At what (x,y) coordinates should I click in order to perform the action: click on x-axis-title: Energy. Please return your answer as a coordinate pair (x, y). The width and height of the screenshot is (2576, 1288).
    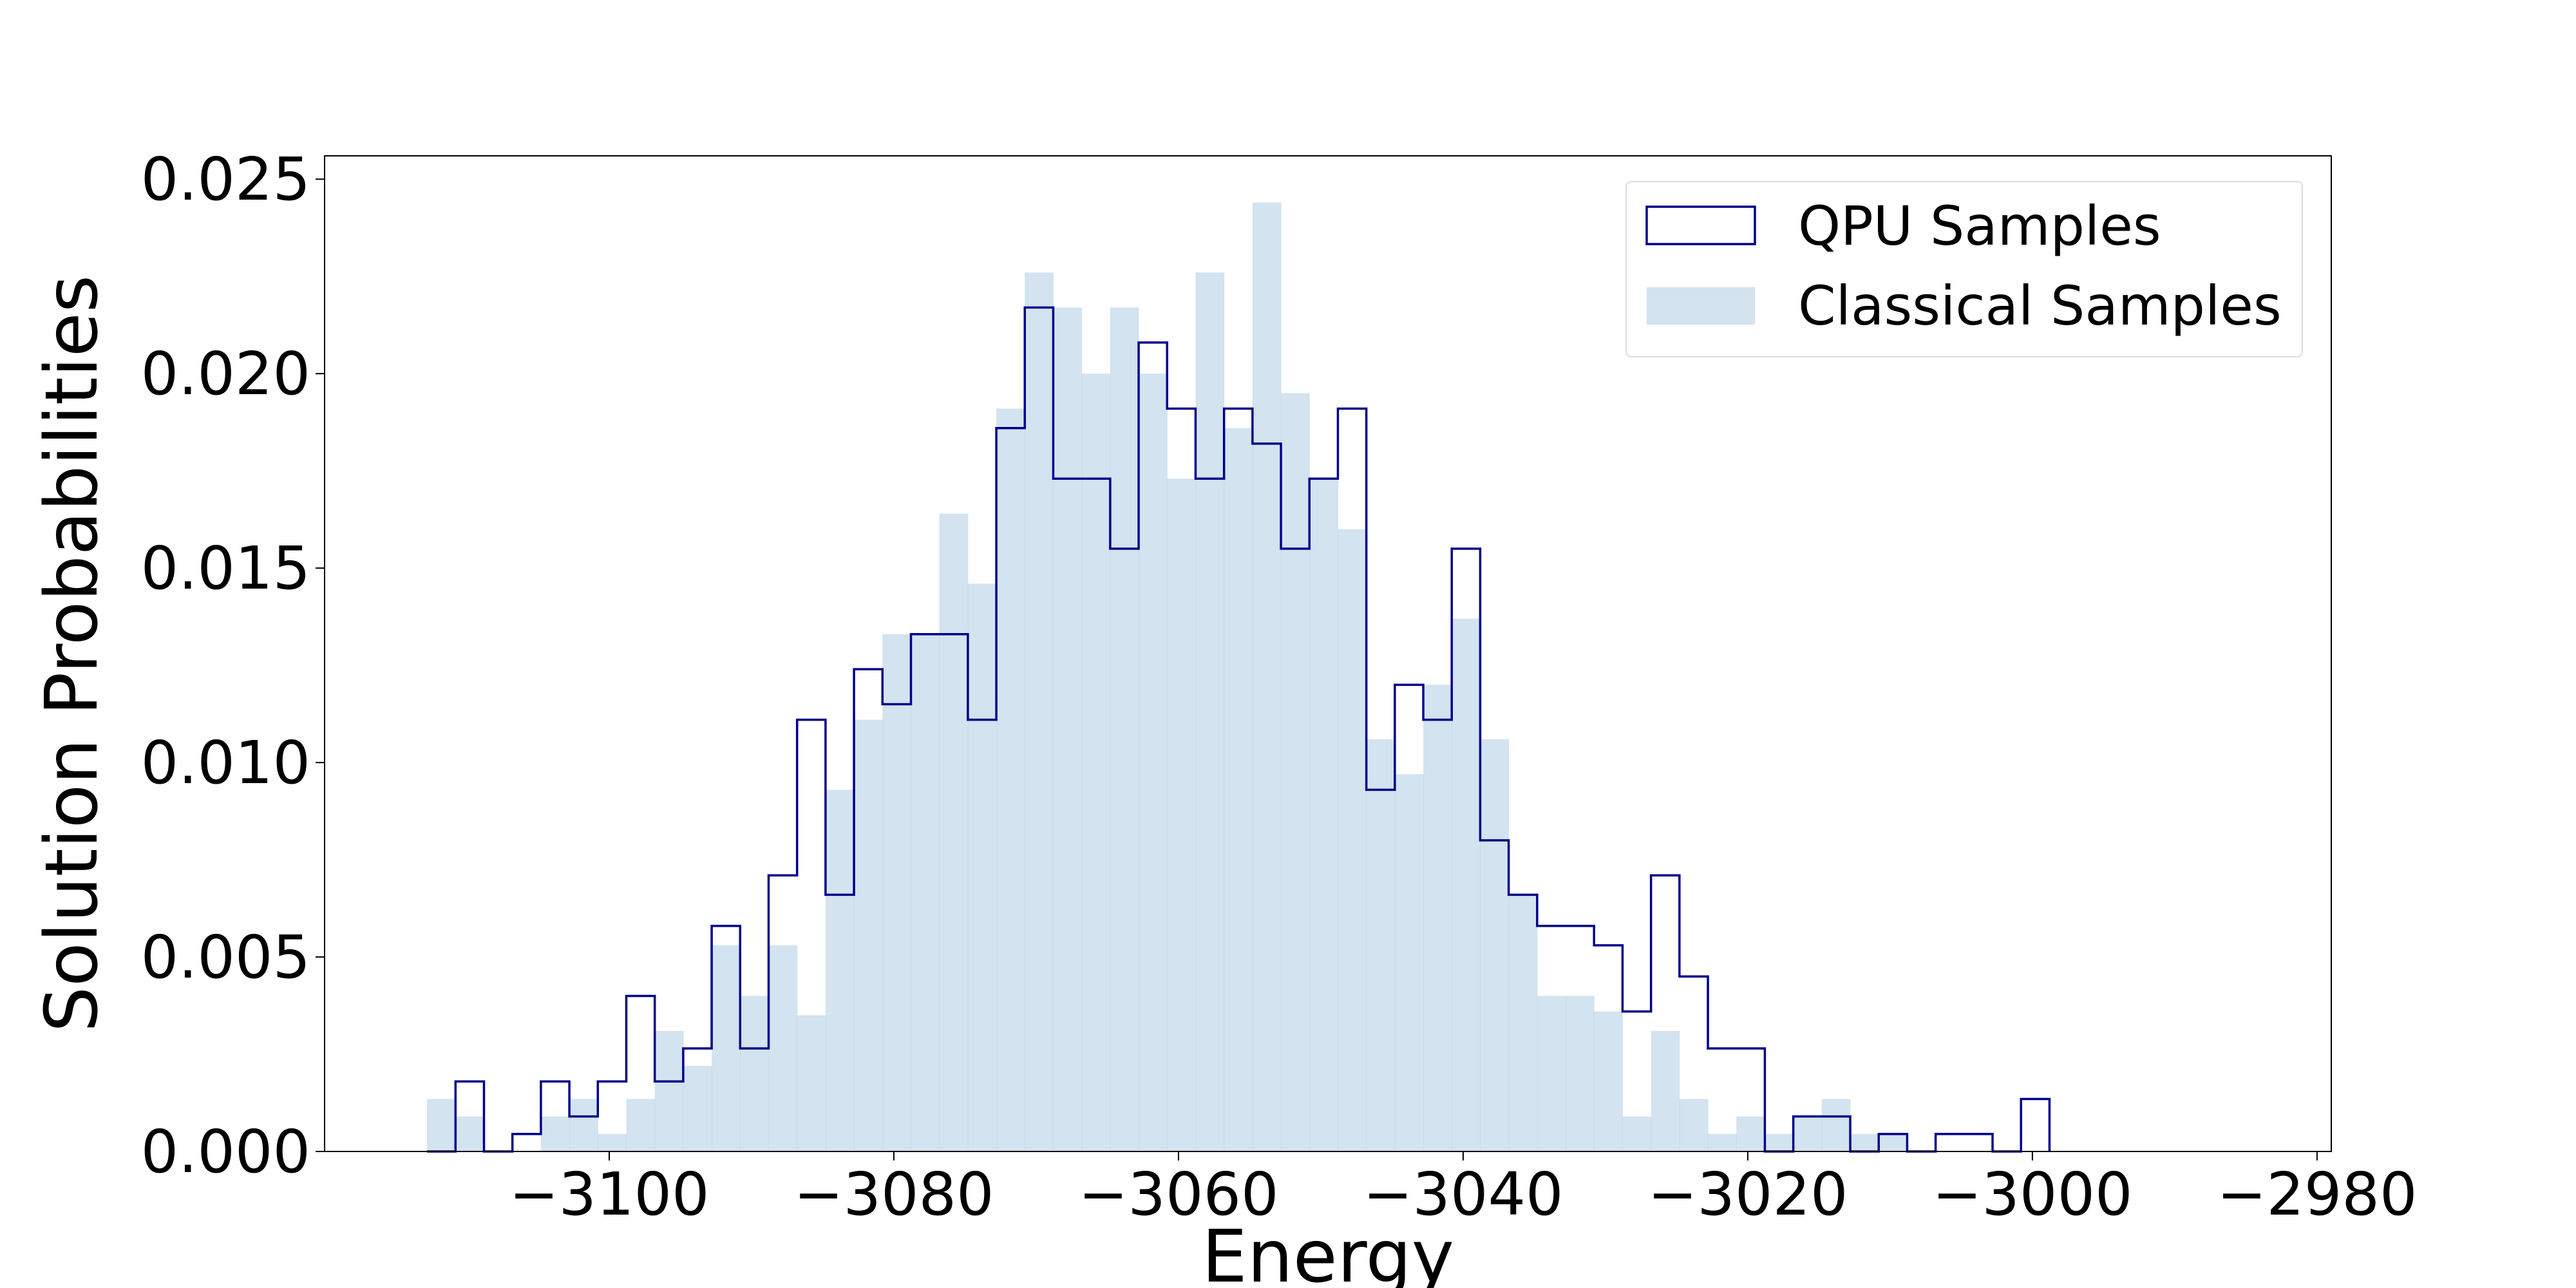
    Looking at the image, I should click on (1328, 1252).